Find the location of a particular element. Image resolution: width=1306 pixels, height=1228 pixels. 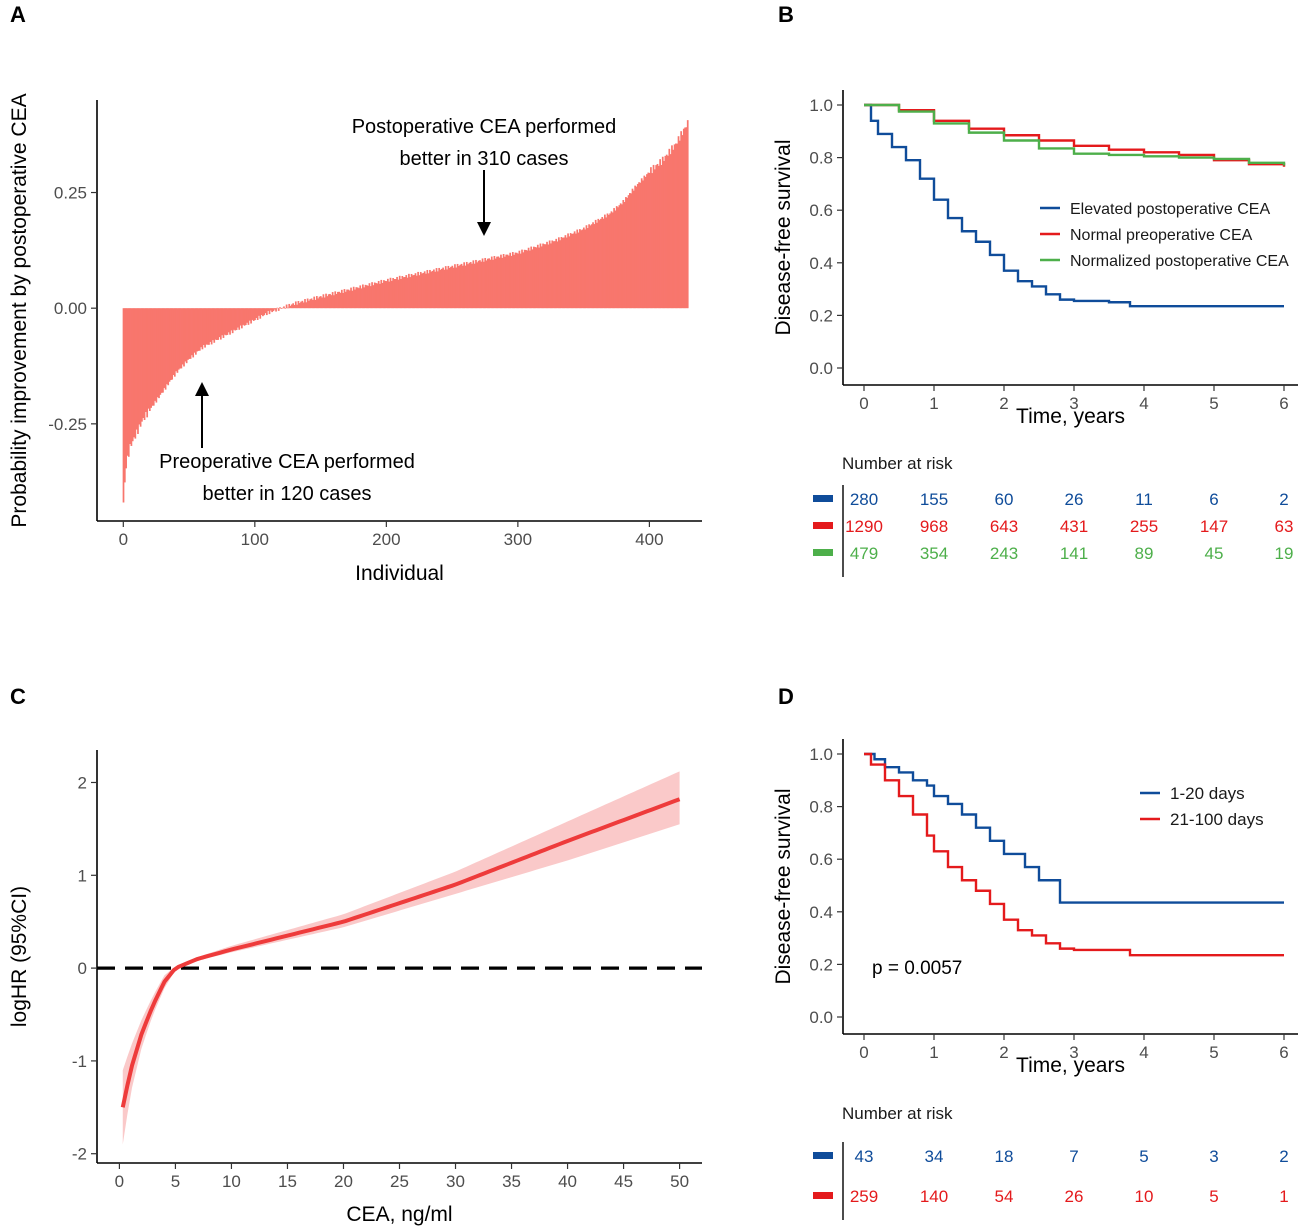

risk-row-swatch is located at coordinates (823, 1195).